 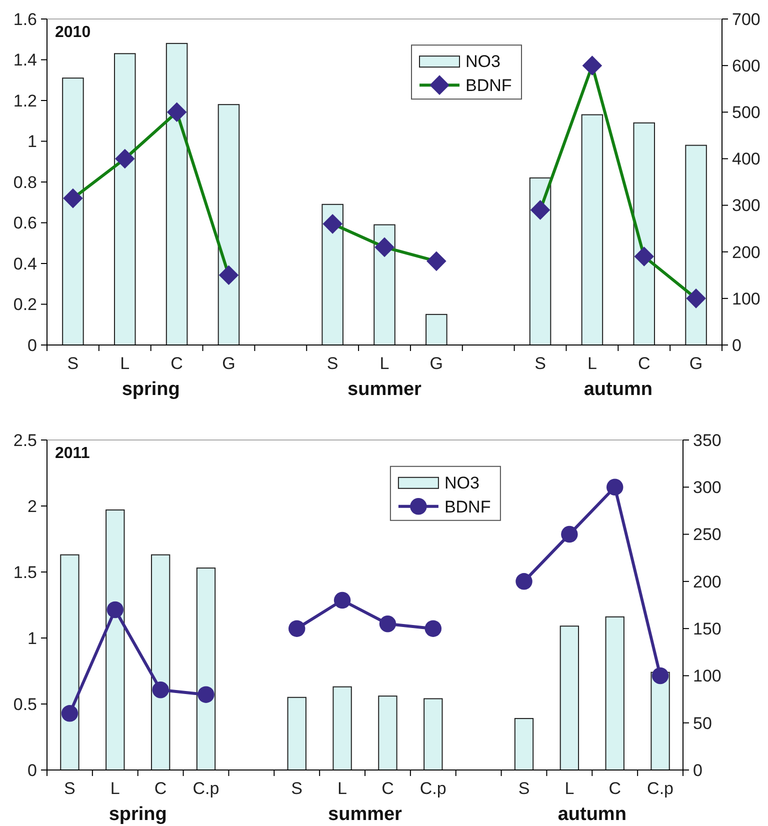 I want to click on y2-tick-label: 600, so click(x=746, y=66).